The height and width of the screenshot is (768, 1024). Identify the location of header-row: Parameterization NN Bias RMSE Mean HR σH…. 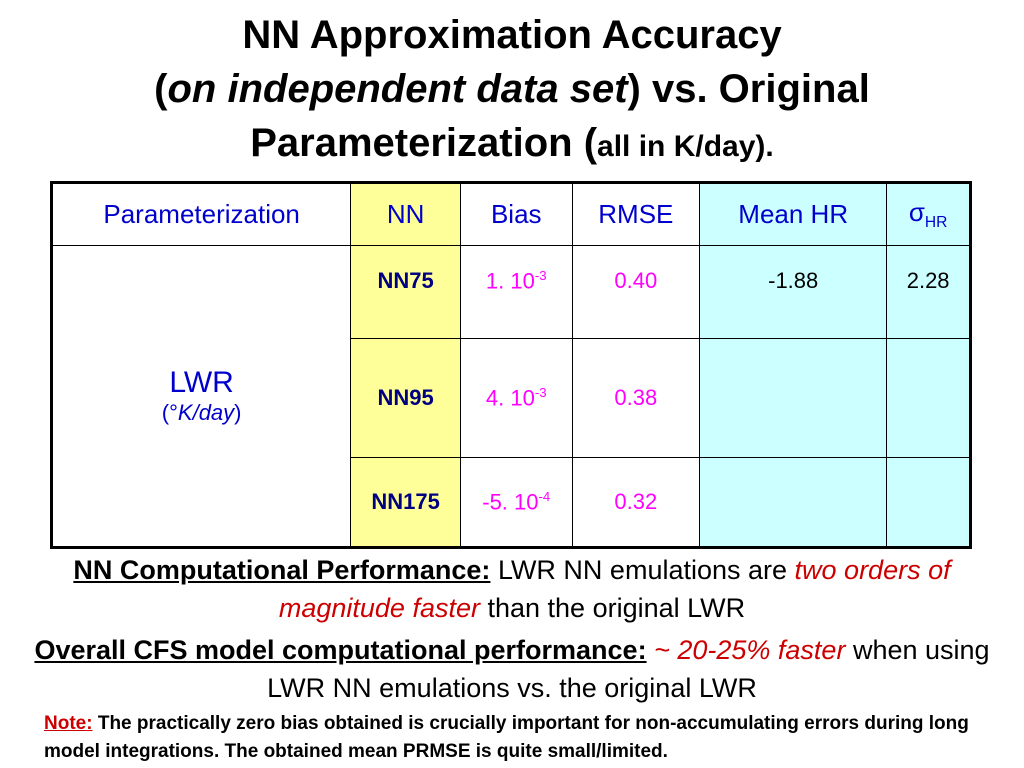
(510, 214).